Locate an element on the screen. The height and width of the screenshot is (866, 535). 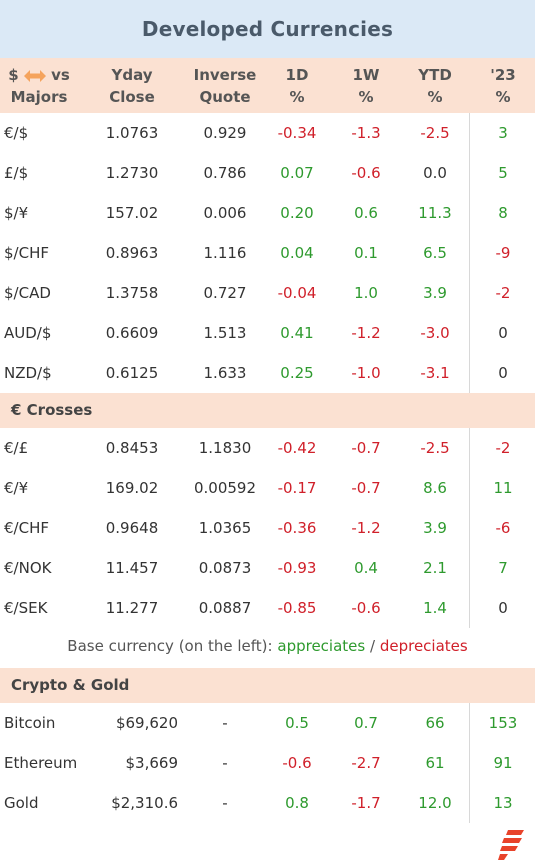
cell-1w: -0.6 is located at coordinates (366, 608).